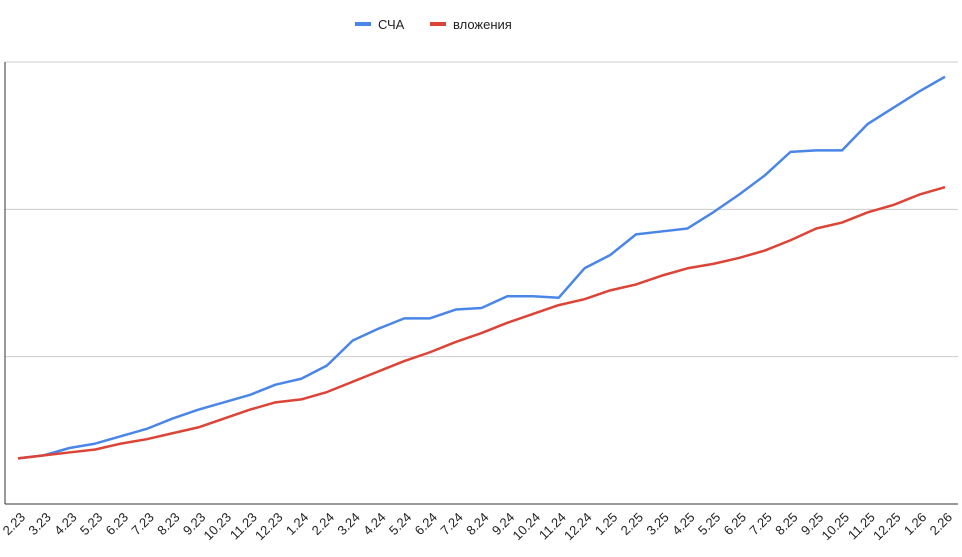 Image resolution: width=962 pixels, height=557 pixels. Describe the element at coordinates (14, 524) in the screenshot. I see `x-tick-label: 2.23` at that location.